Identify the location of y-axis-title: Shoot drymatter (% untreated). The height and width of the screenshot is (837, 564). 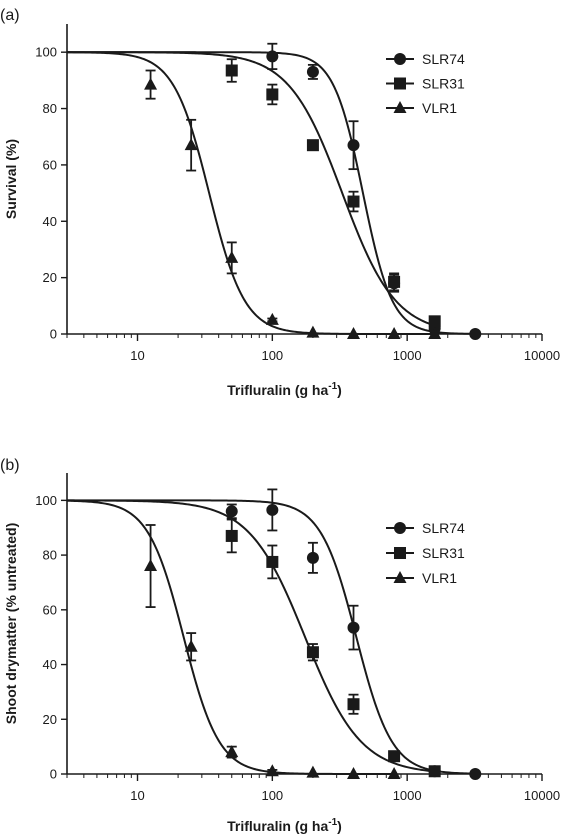
(11, 623).